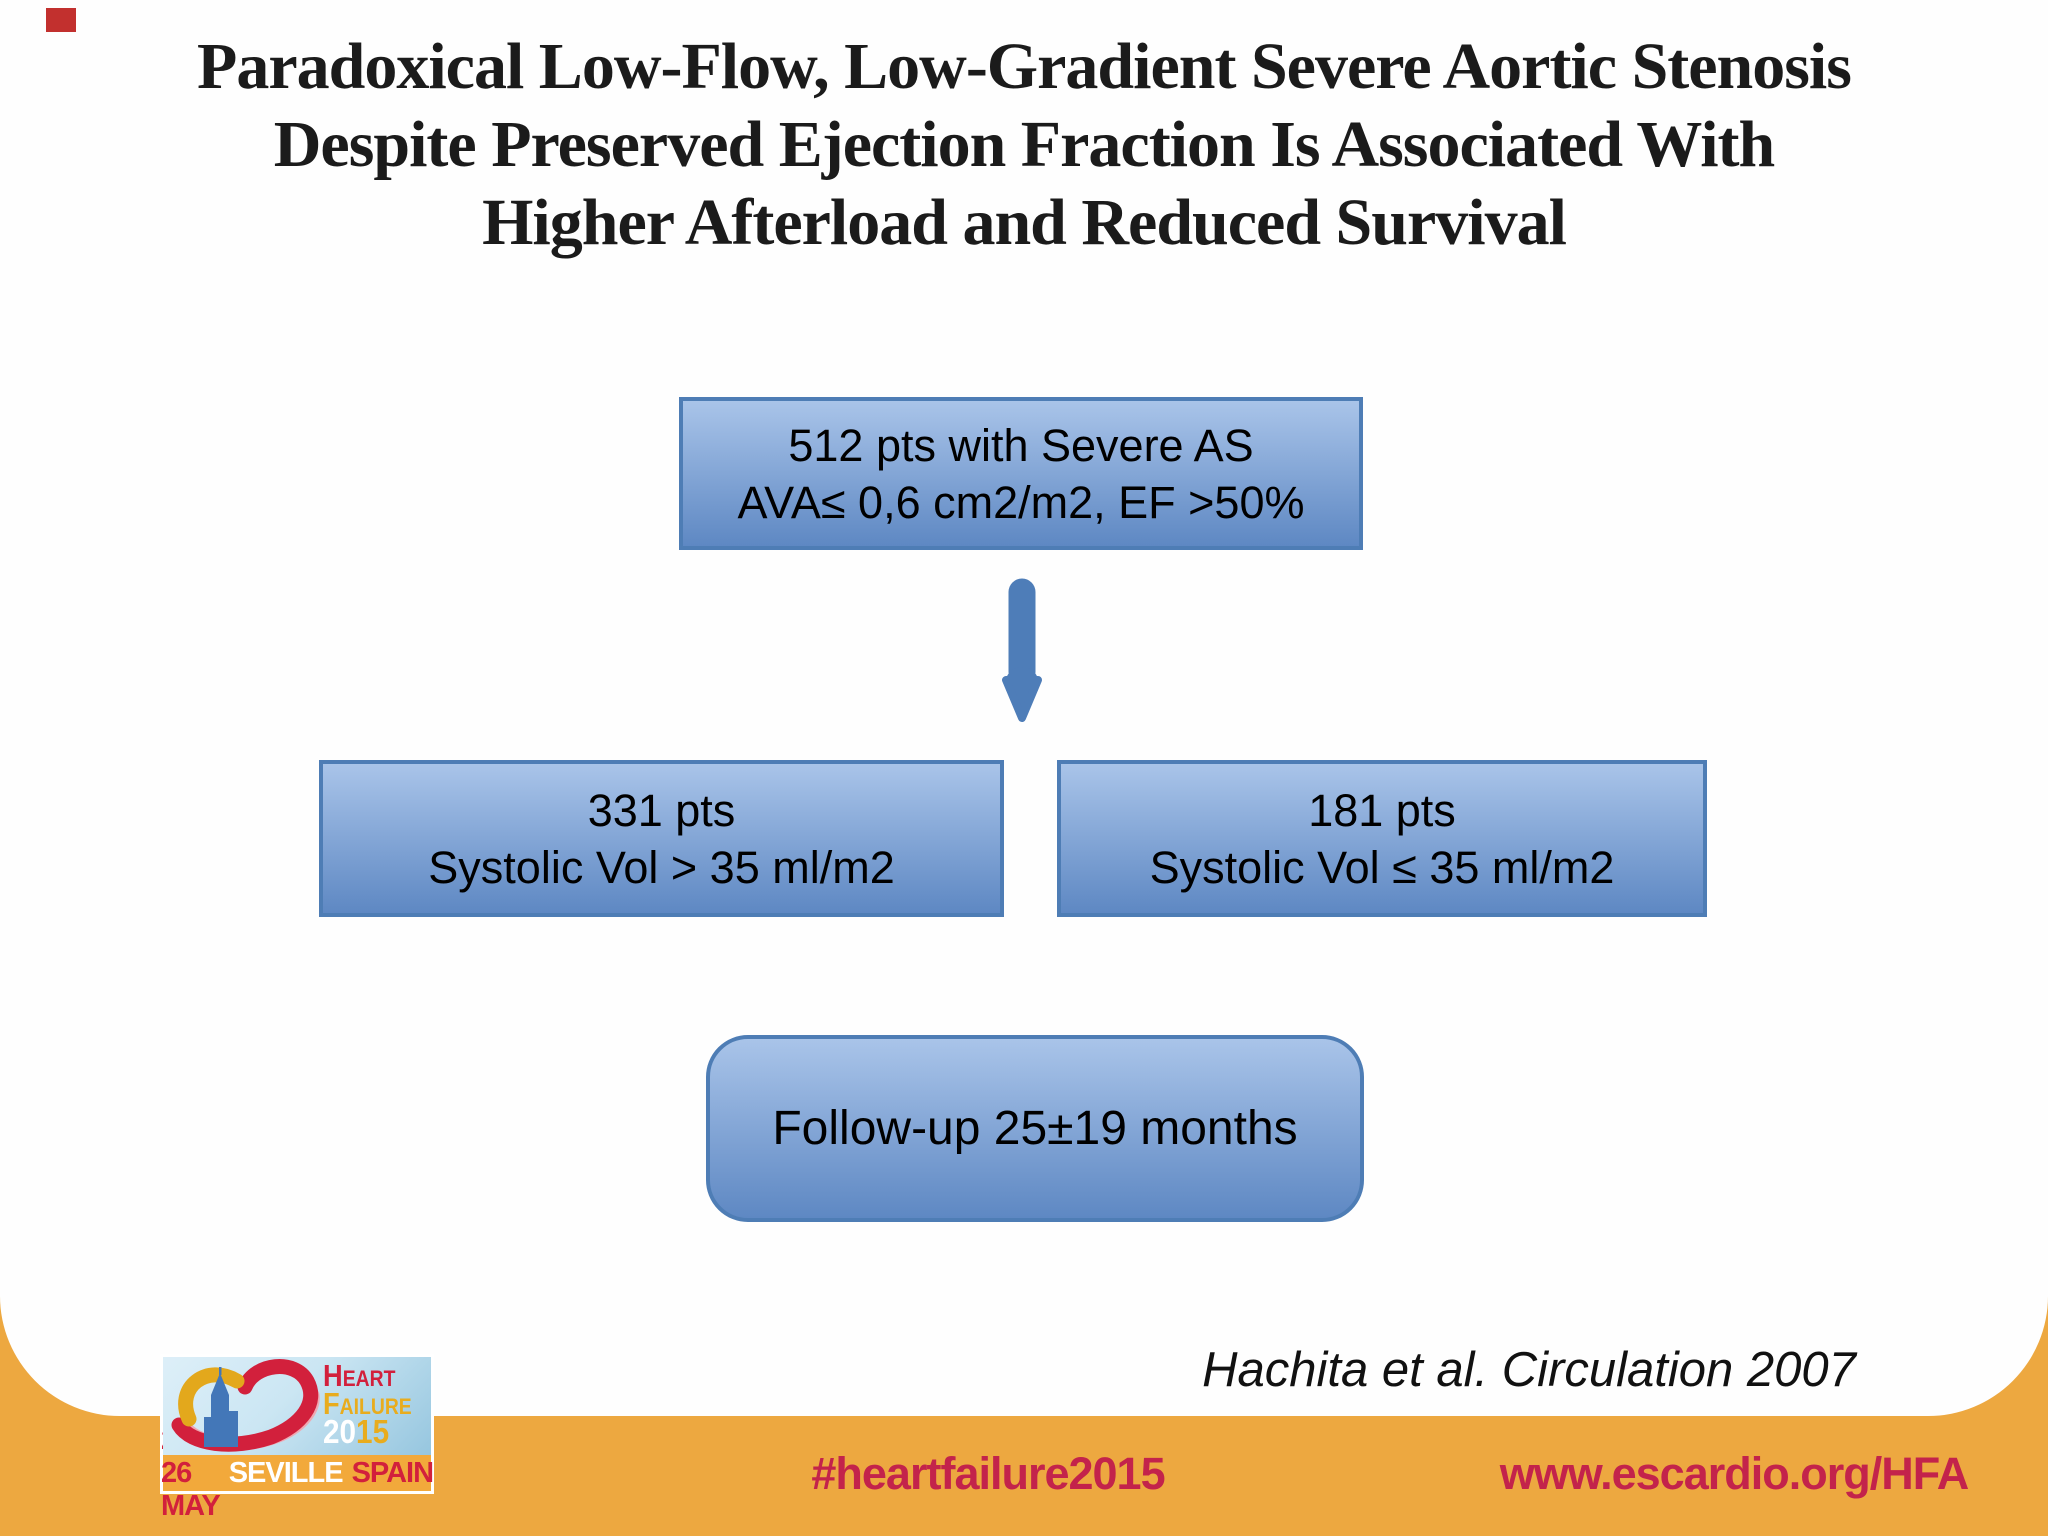 Image resolution: width=2048 pixels, height=1536 pixels. I want to click on flowchart-box-followup: Follow-up 25±19 months, so click(1035, 1128).